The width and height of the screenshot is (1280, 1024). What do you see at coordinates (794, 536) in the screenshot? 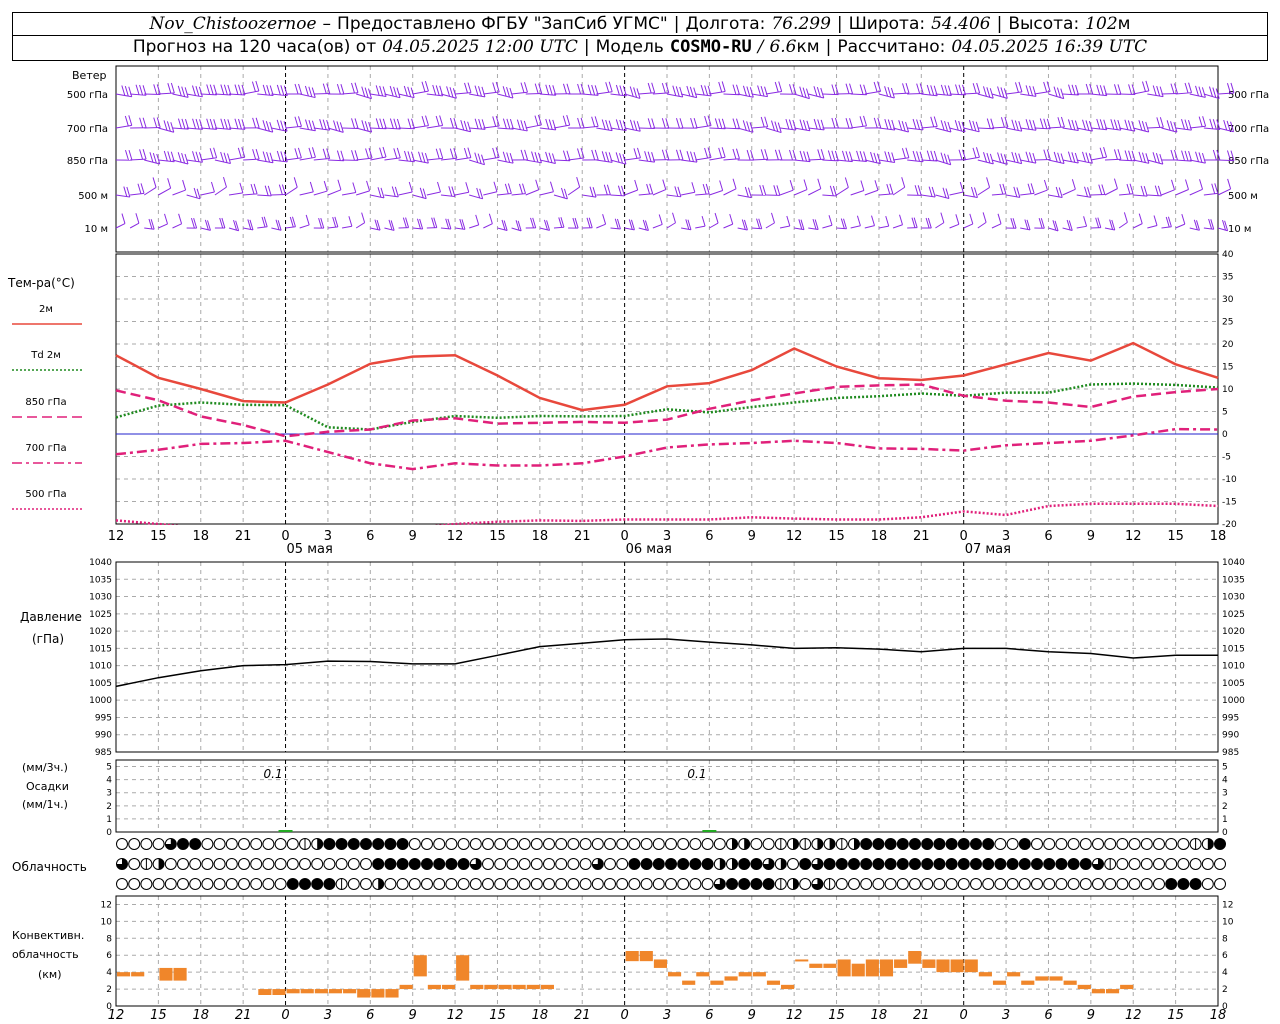
I see `temp-hour-label-16: 12` at bounding box center [794, 536].